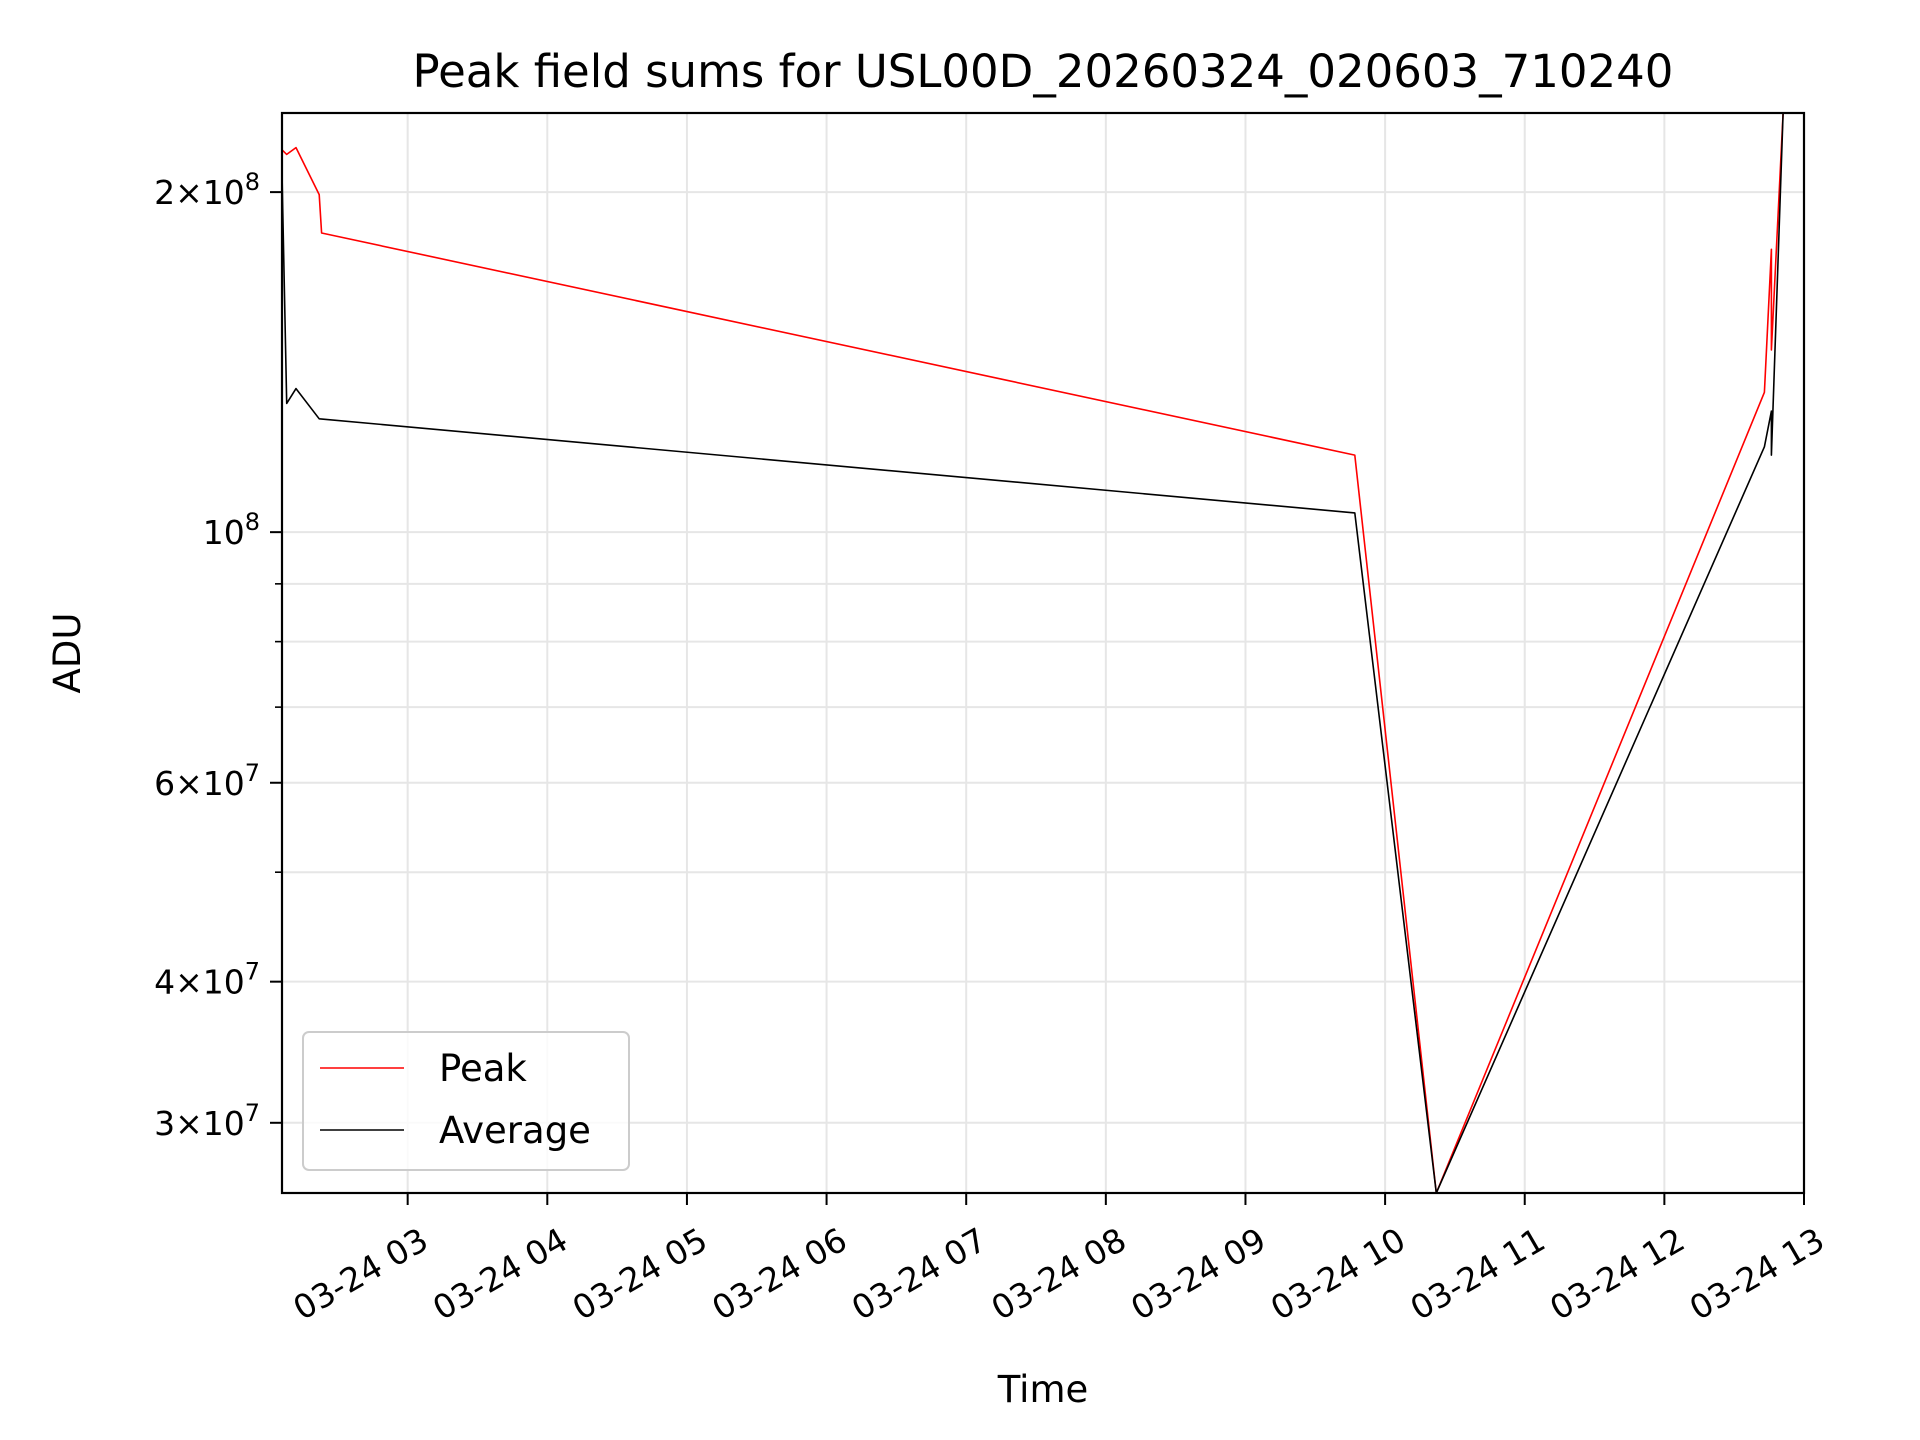  I want to click on y-axis-label: ADU, so click(67, 653).